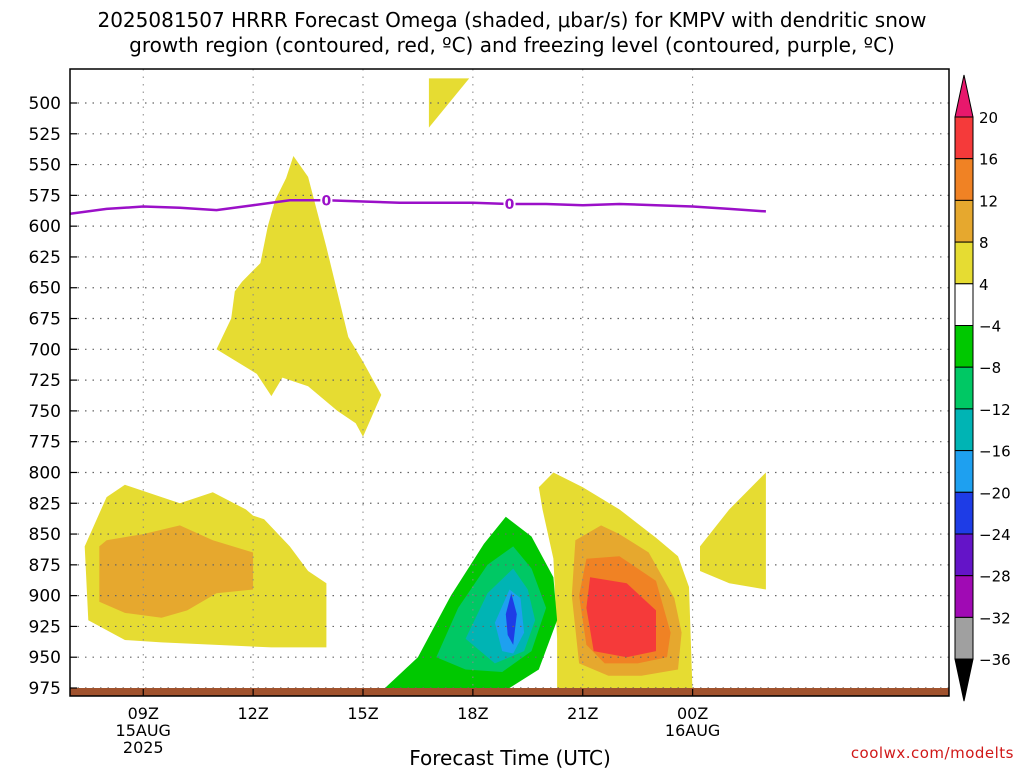 The image size is (1024, 770). I want to click on y-tick-label-650: 650, so click(45, 289).